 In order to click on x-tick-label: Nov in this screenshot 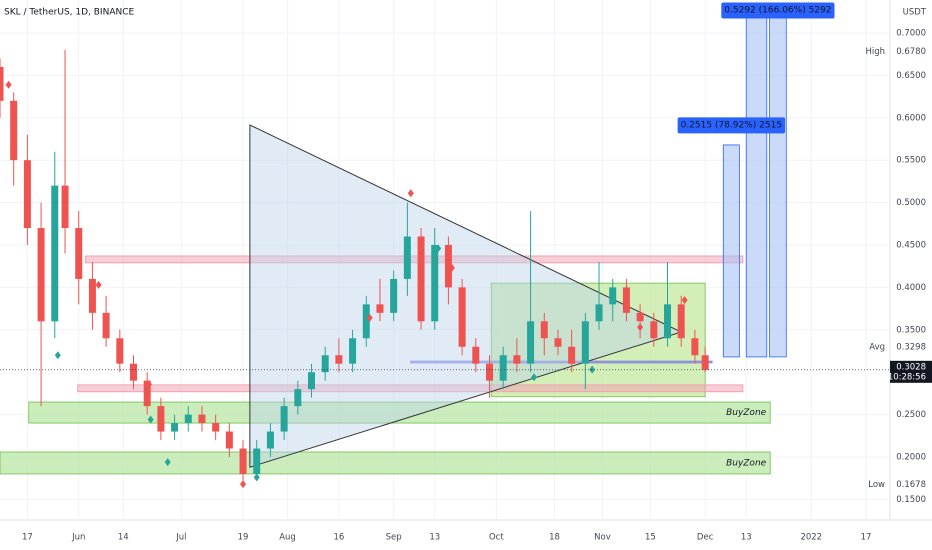, I will do `click(602, 538)`.